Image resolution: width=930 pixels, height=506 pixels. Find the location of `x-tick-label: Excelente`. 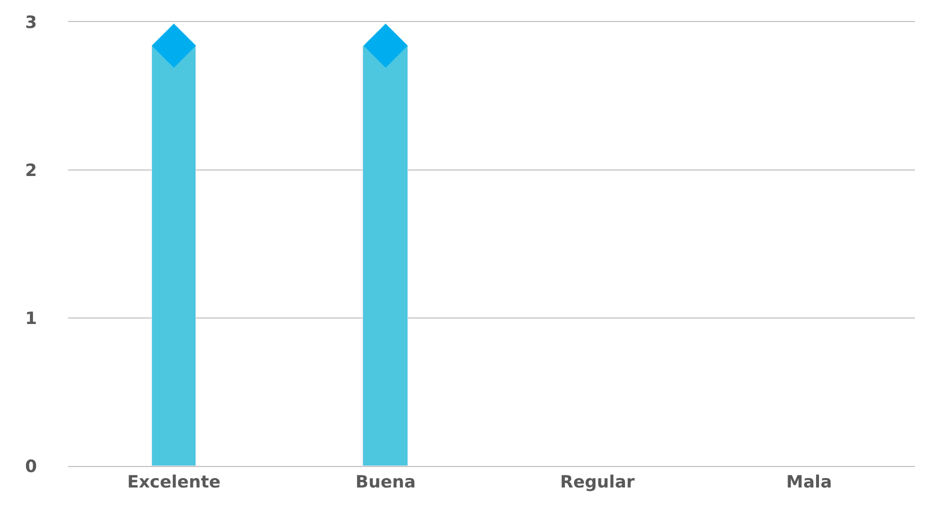

x-tick-label: Excelente is located at coordinates (174, 482).